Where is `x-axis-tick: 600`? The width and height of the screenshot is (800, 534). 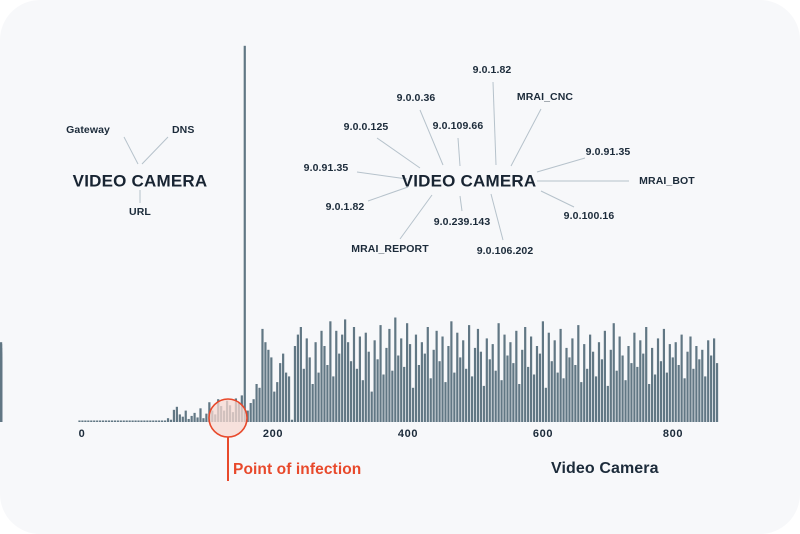
x-axis-tick: 600 is located at coordinates (543, 434).